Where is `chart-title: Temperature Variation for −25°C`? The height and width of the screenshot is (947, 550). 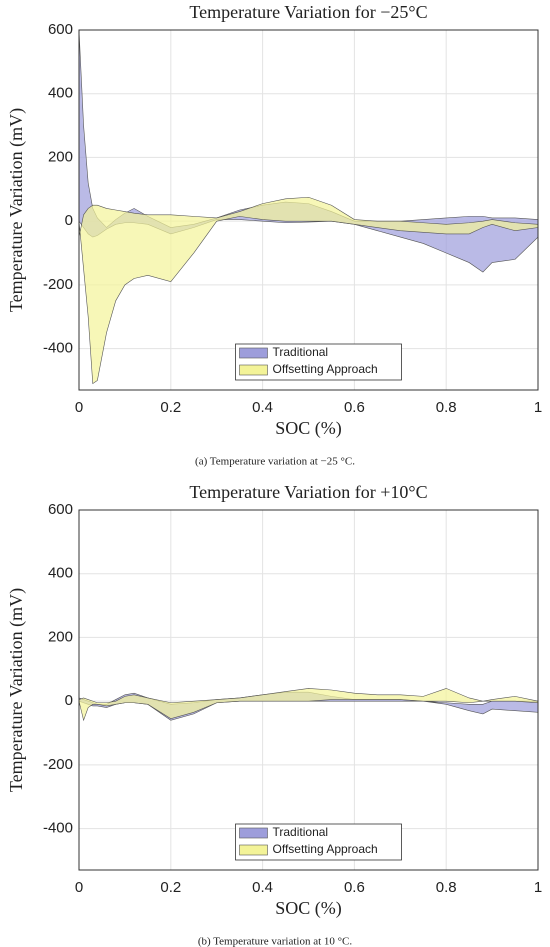 chart-title: Temperature Variation for −25°C is located at coordinates (308, 12).